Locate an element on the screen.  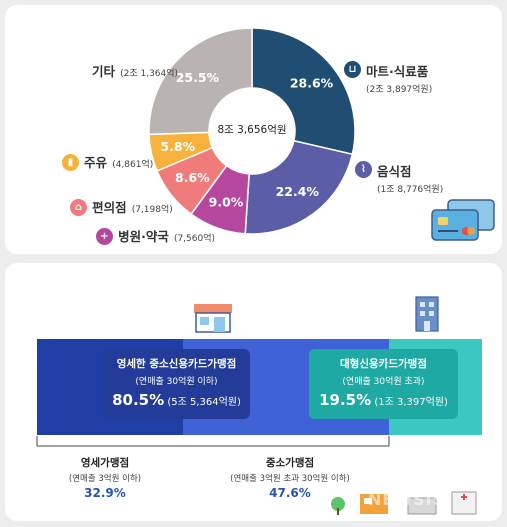
credit-card-icon is located at coordinates (463, 220).